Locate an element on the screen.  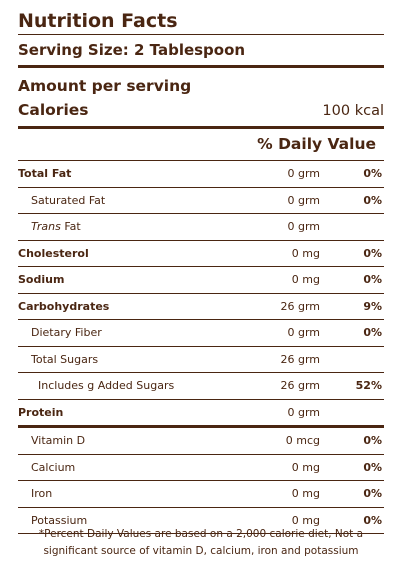
table-row: Sodium 0 mg 0% is located at coordinates (201, 280).